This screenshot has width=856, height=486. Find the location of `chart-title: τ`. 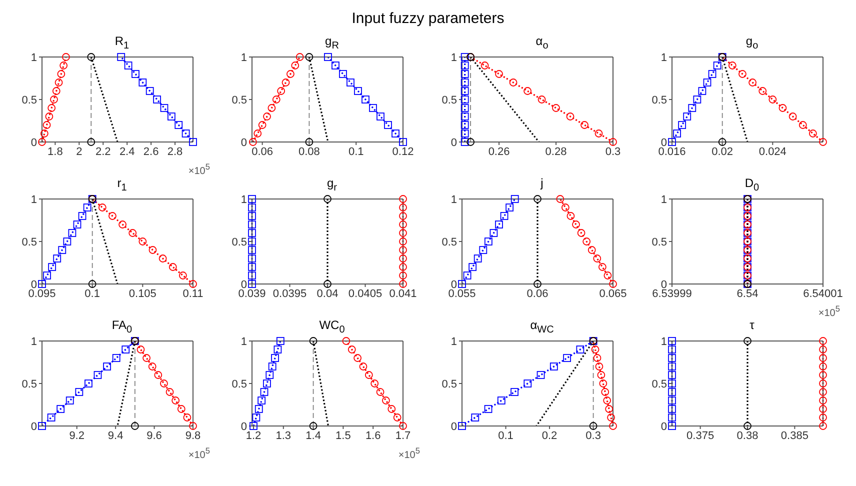

chart-title: τ is located at coordinates (752, 326).